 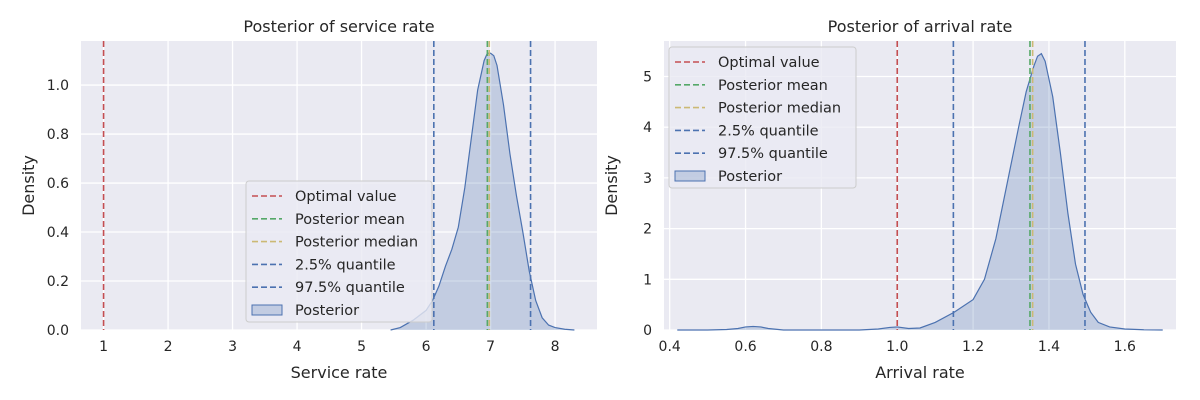 I want to click on x-tick-label: 0.4, so click(x=670, y=347).